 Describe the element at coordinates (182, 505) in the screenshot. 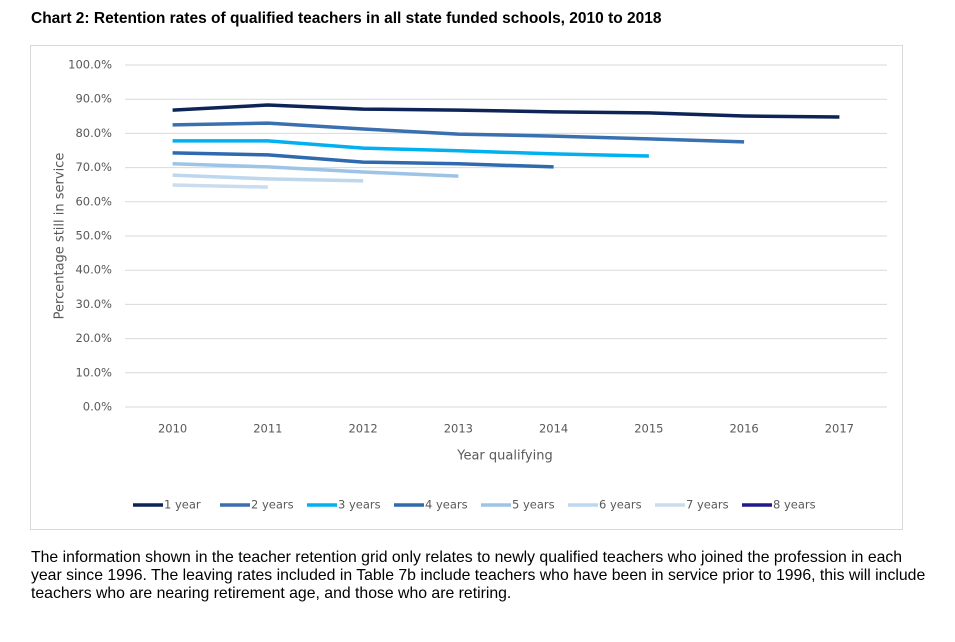

I see `legend-label: 1 year` at that location.